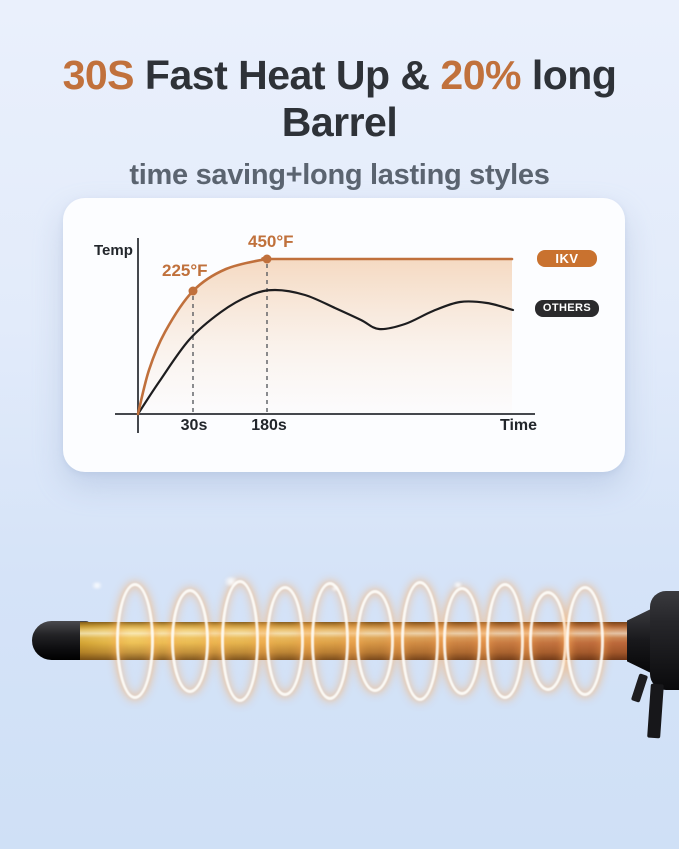 This screenshot has height=849, width=679. I want to click on annotation-225f: 225°F, so click(185, 270).